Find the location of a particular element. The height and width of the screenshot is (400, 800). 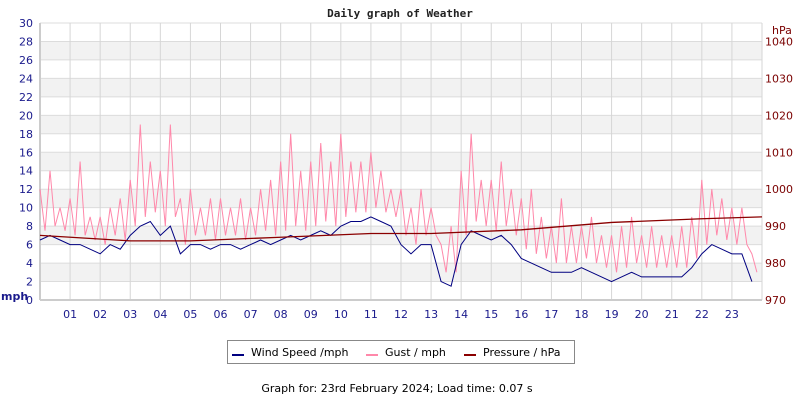

y-tick-label-right: 1010 is located at coordinates (779, 152).